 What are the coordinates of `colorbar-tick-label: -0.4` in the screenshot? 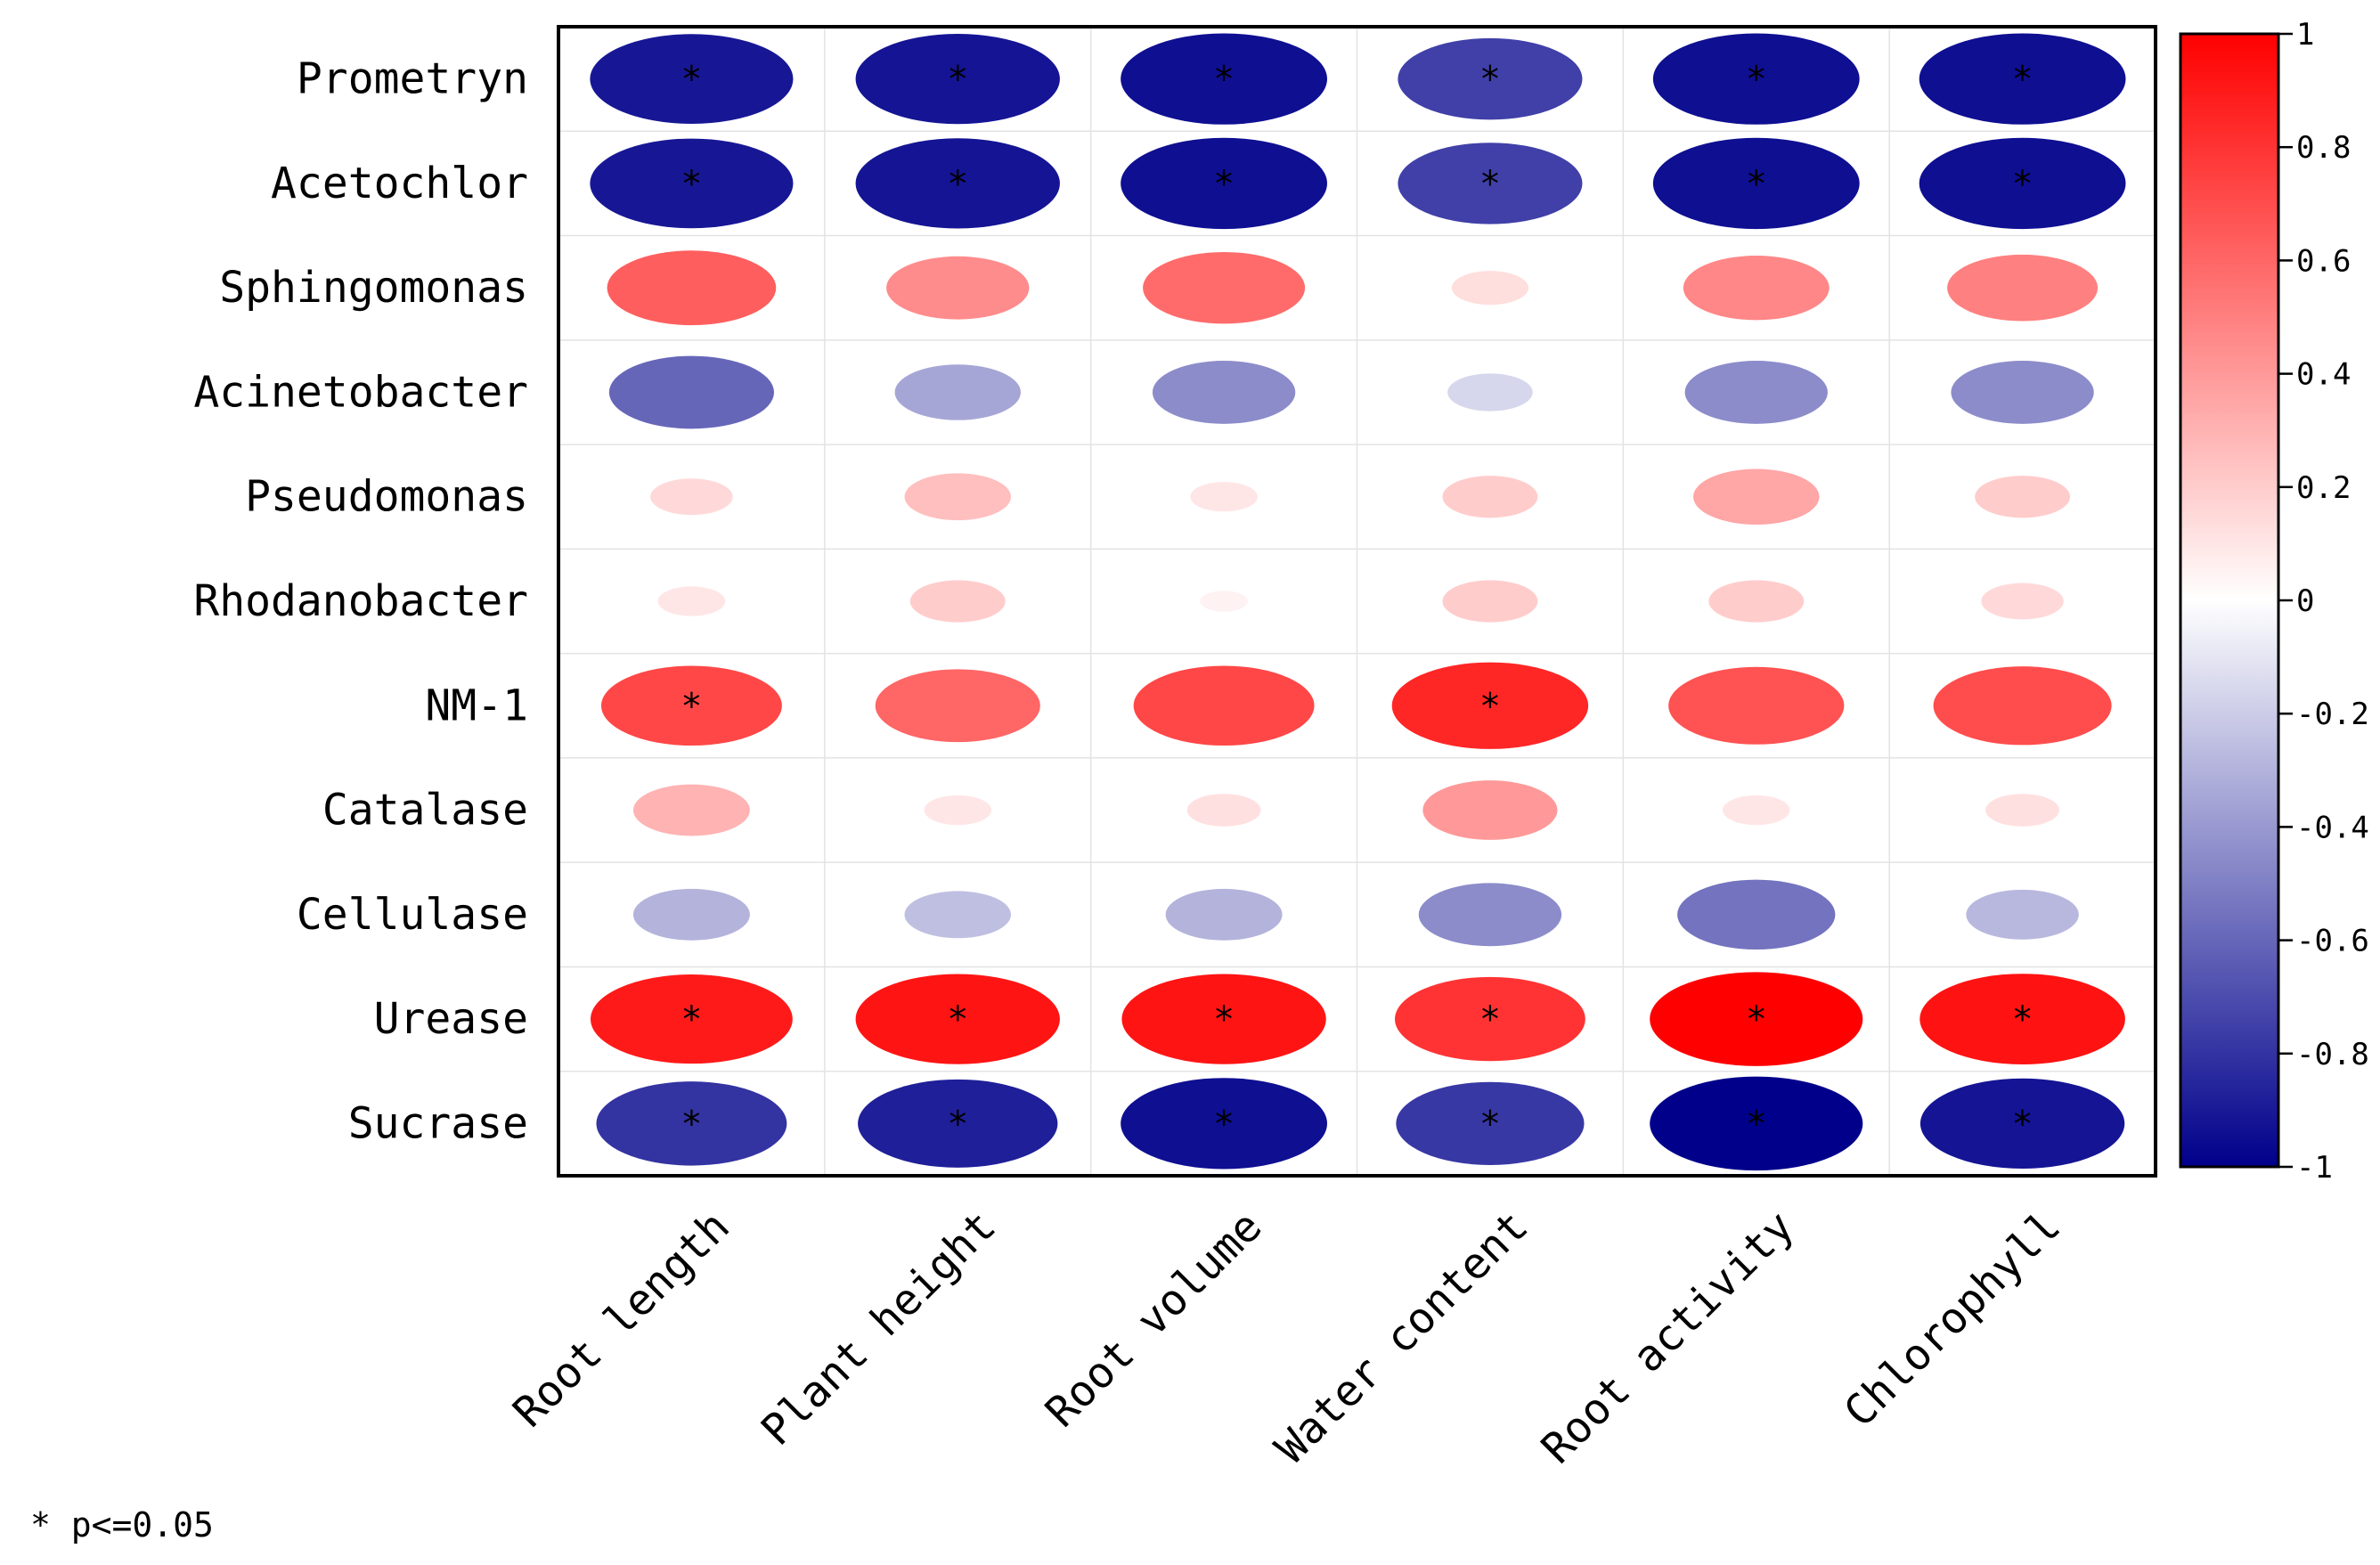 It's located at (2333, 827).